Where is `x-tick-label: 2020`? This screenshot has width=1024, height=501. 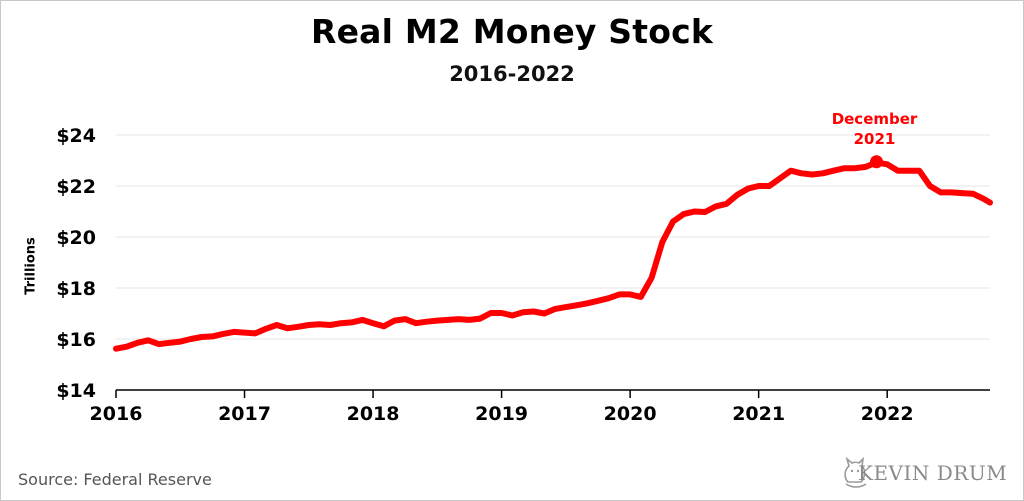
x-tick-label: 2020 is located at coordinates (630, 414).